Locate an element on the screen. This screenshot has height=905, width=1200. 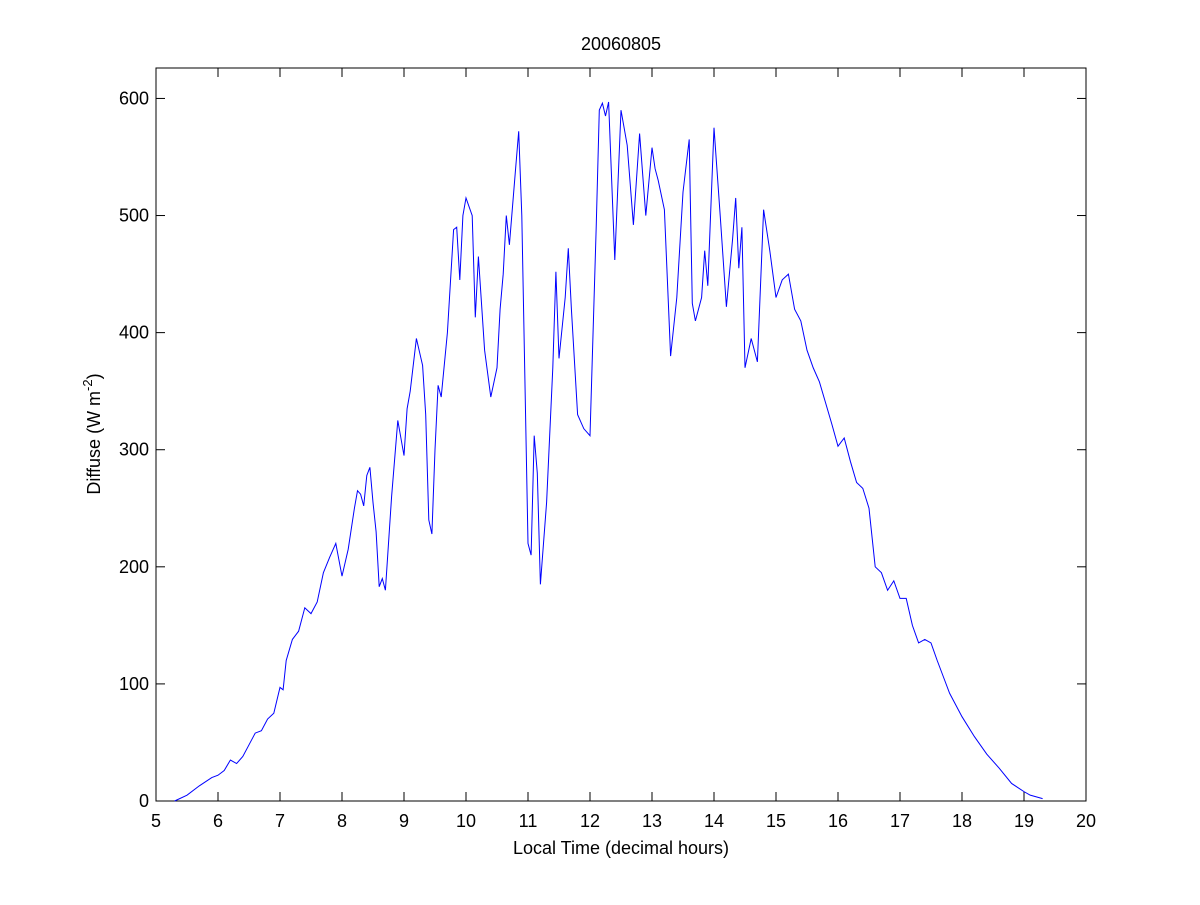
y-axis-label: Diffuse (W m-2) is located at coordinates (92, 433).